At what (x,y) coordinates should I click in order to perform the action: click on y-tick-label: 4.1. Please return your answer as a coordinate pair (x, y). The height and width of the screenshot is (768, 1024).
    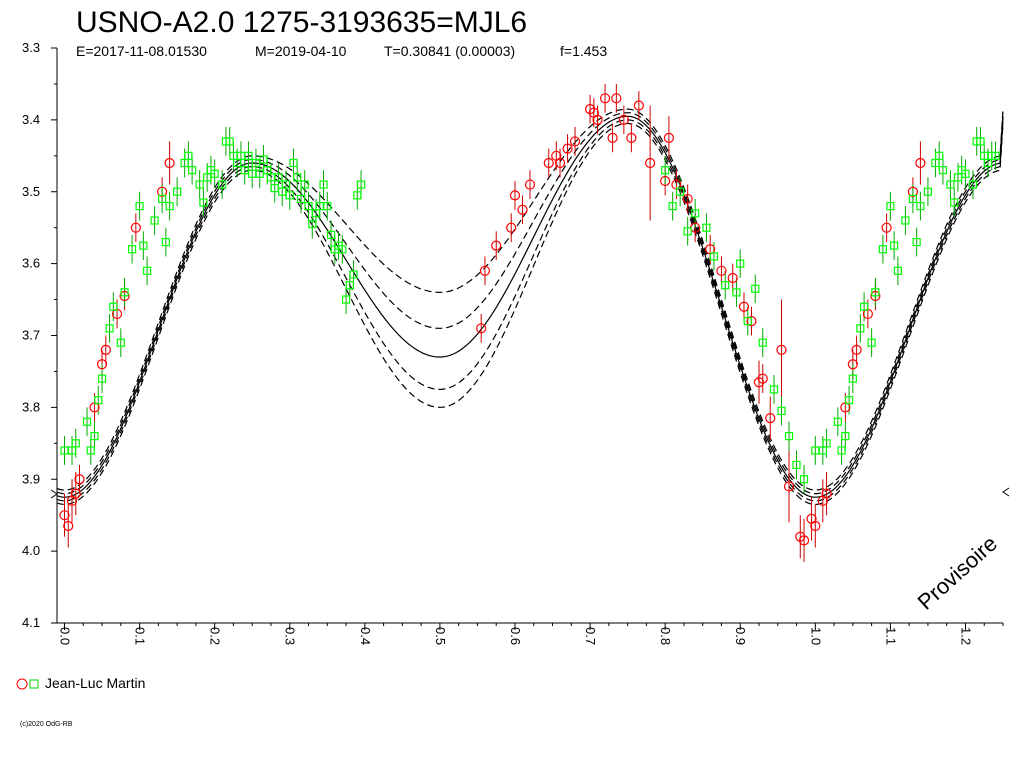
    Looking at the image, I should click on (31, 622).